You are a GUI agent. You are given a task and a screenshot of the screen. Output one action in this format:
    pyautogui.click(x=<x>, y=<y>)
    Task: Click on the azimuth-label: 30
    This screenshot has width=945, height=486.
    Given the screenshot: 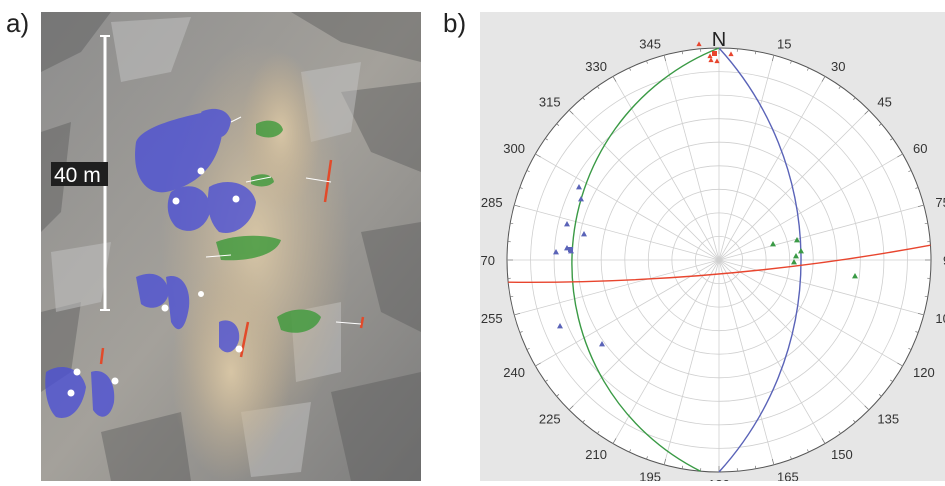 What is the action you would take?
    pyautogui.click(x=838, y=66)
    